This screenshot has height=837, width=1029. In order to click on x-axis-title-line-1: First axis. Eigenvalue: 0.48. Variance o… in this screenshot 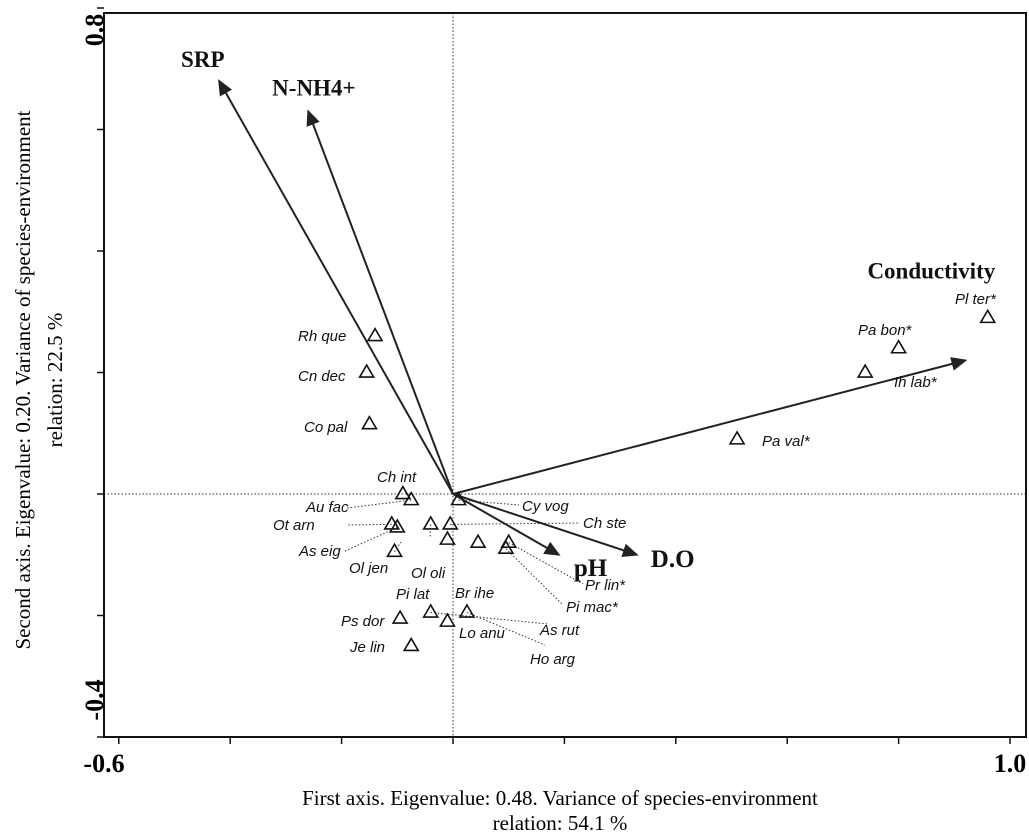, I will do `click(560, 798)`.